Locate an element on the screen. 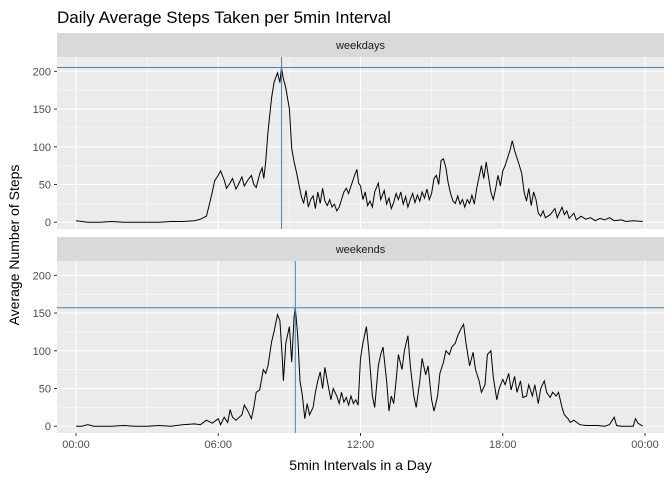  strip-weekends is located at coordinates (360, 249).